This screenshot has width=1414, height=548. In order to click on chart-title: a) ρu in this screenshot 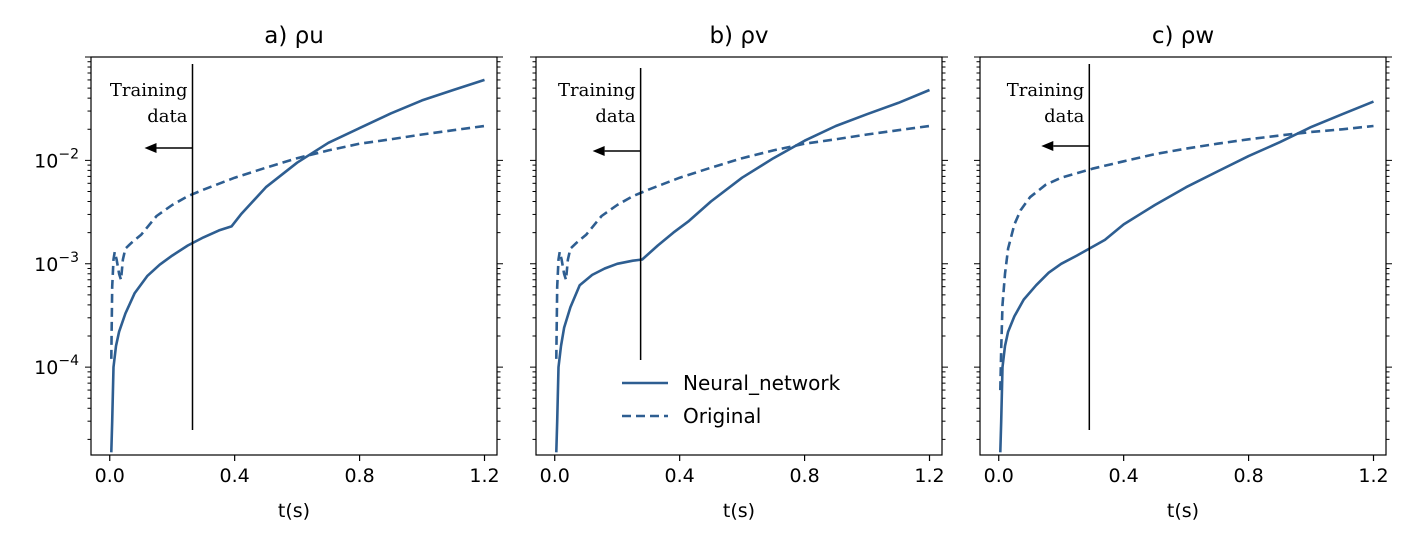, I will do `click(294, 36)`.